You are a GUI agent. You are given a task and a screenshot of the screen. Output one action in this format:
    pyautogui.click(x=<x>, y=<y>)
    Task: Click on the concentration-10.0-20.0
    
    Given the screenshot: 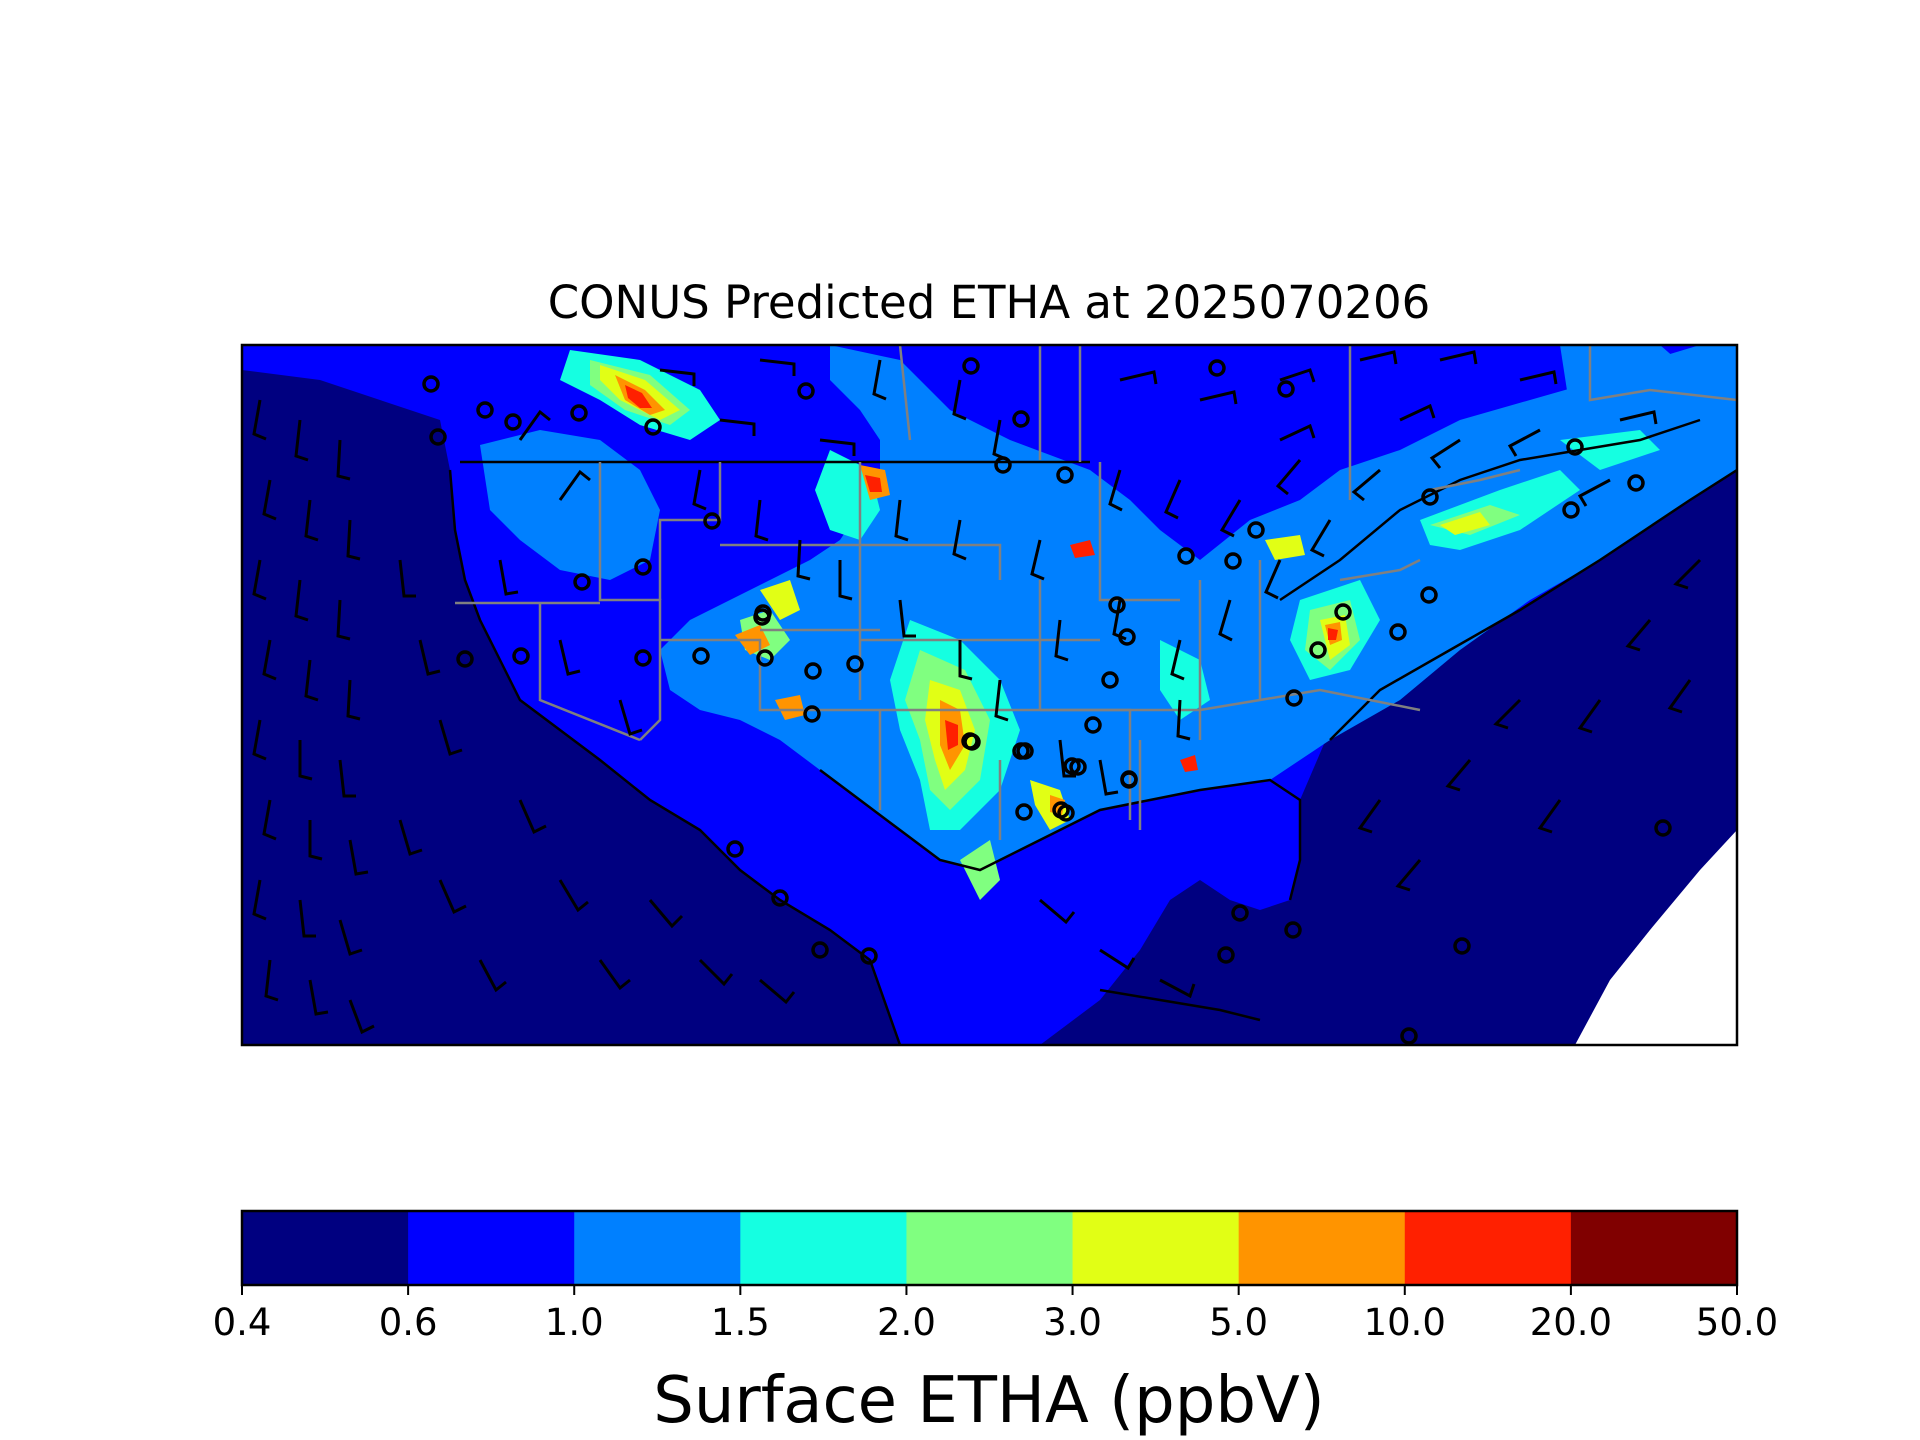 What is the action you would take?
    pyautogui.click(x=981, y=578)
    